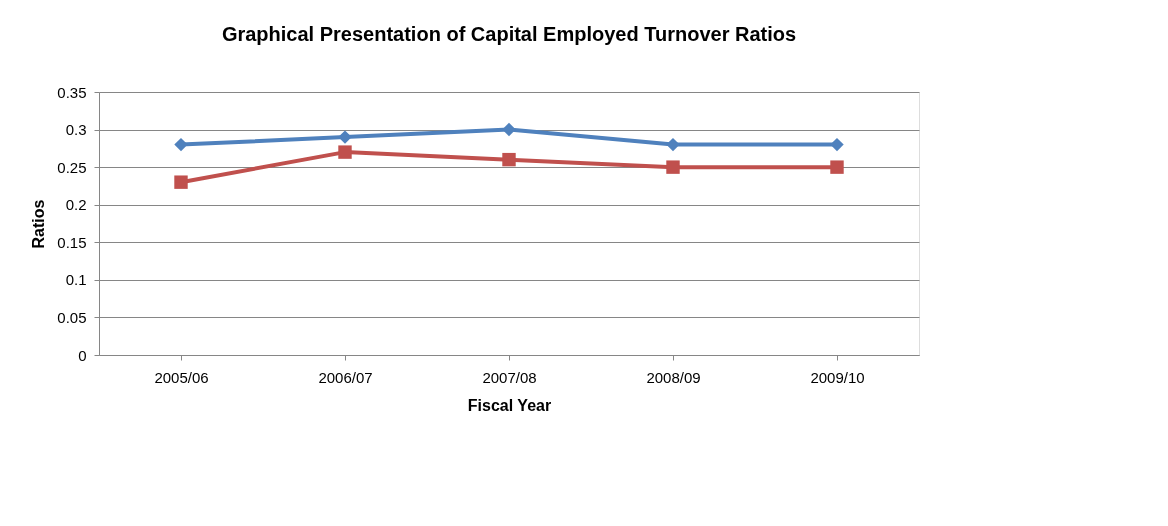 Image resolution: width=1168 pixels, height=526 pixels. I want to click on x-tick-label: 2005/06, so click(181, 377).